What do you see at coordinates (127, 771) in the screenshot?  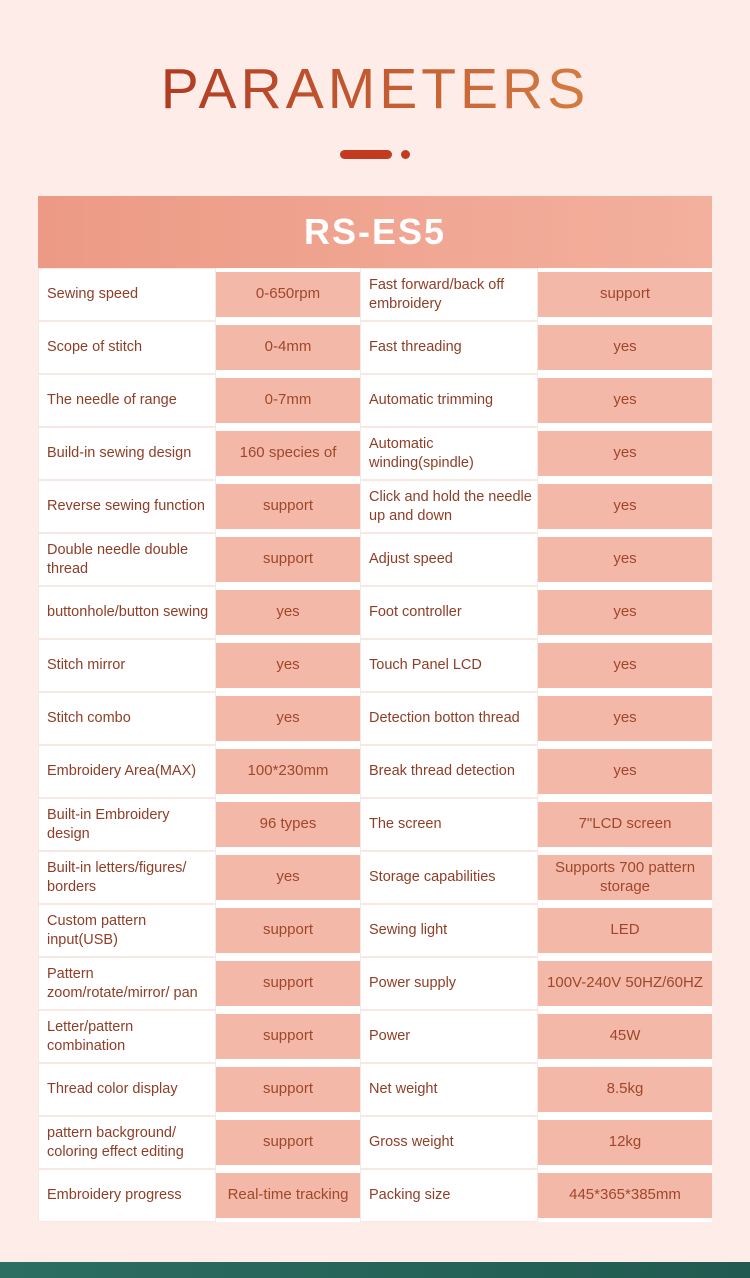 I see `spec-label-left: Embroidery Area(MAX)` at bounding box center [127, 771].